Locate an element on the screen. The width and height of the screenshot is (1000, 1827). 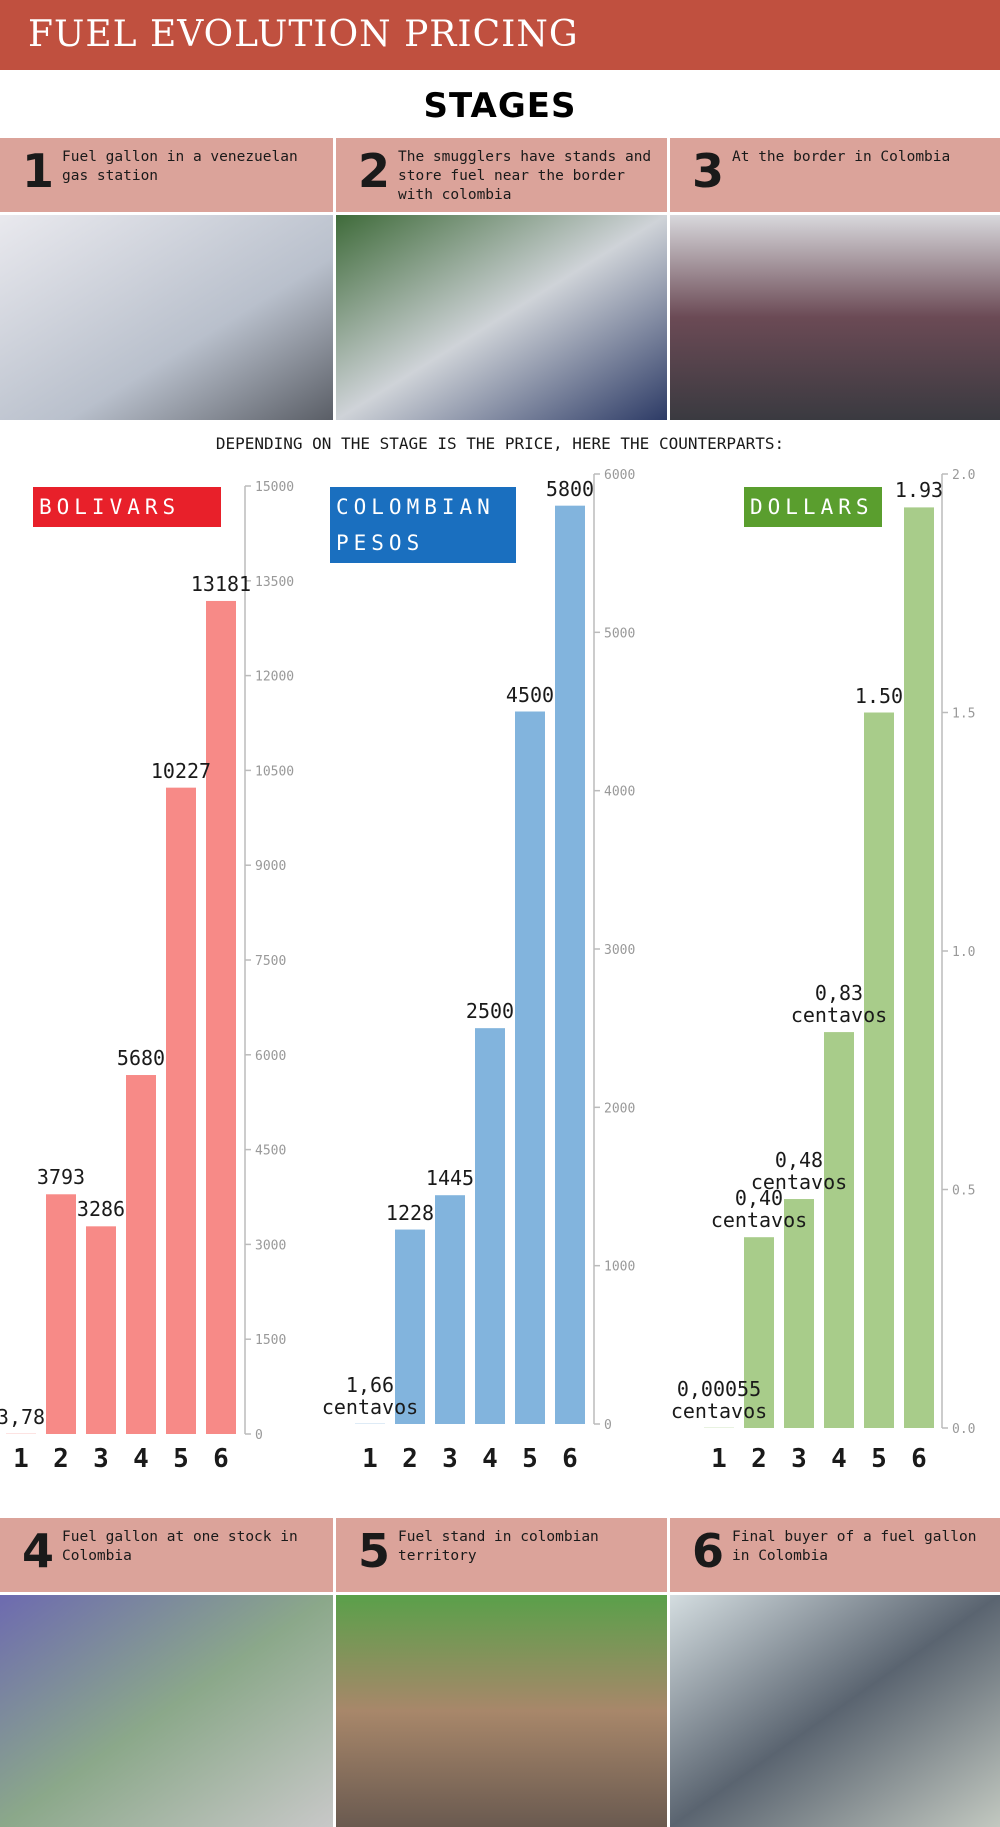
y-tick-label: 1.5 is located at coordinates (963, 714).